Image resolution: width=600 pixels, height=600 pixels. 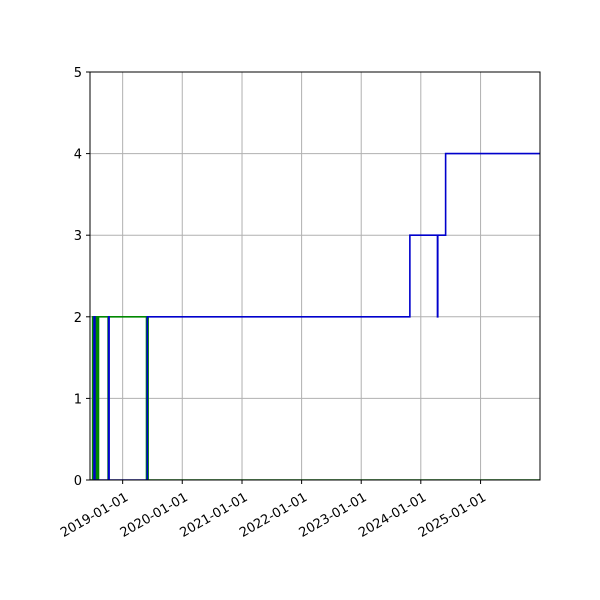 I want to click on y-tick-label: 1, so click(x=78, y=399).